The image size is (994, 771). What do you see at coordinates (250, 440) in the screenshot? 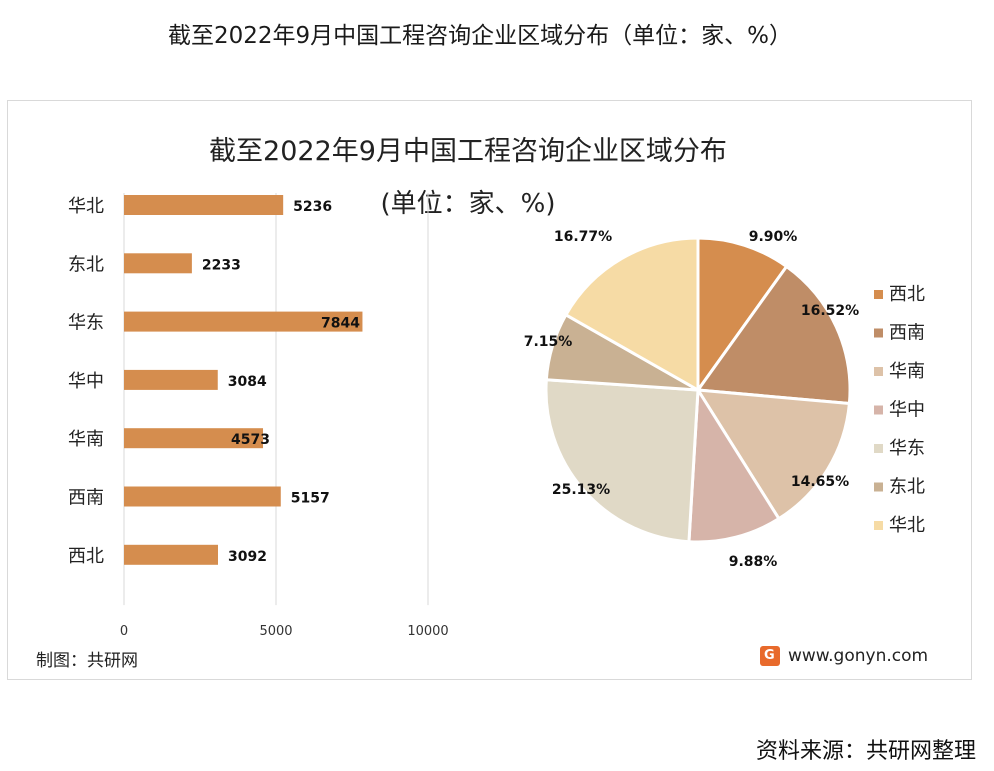
I see `data-label: 4573` at bounding box center [250, 440].